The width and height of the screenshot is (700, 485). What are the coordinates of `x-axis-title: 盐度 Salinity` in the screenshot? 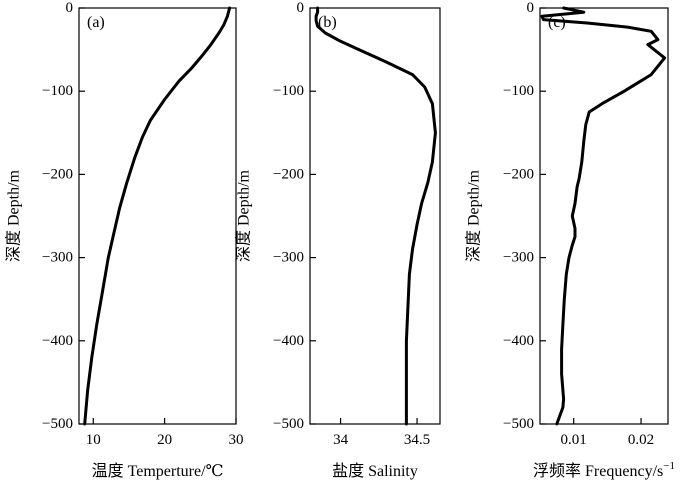 It's located at (375, 471).